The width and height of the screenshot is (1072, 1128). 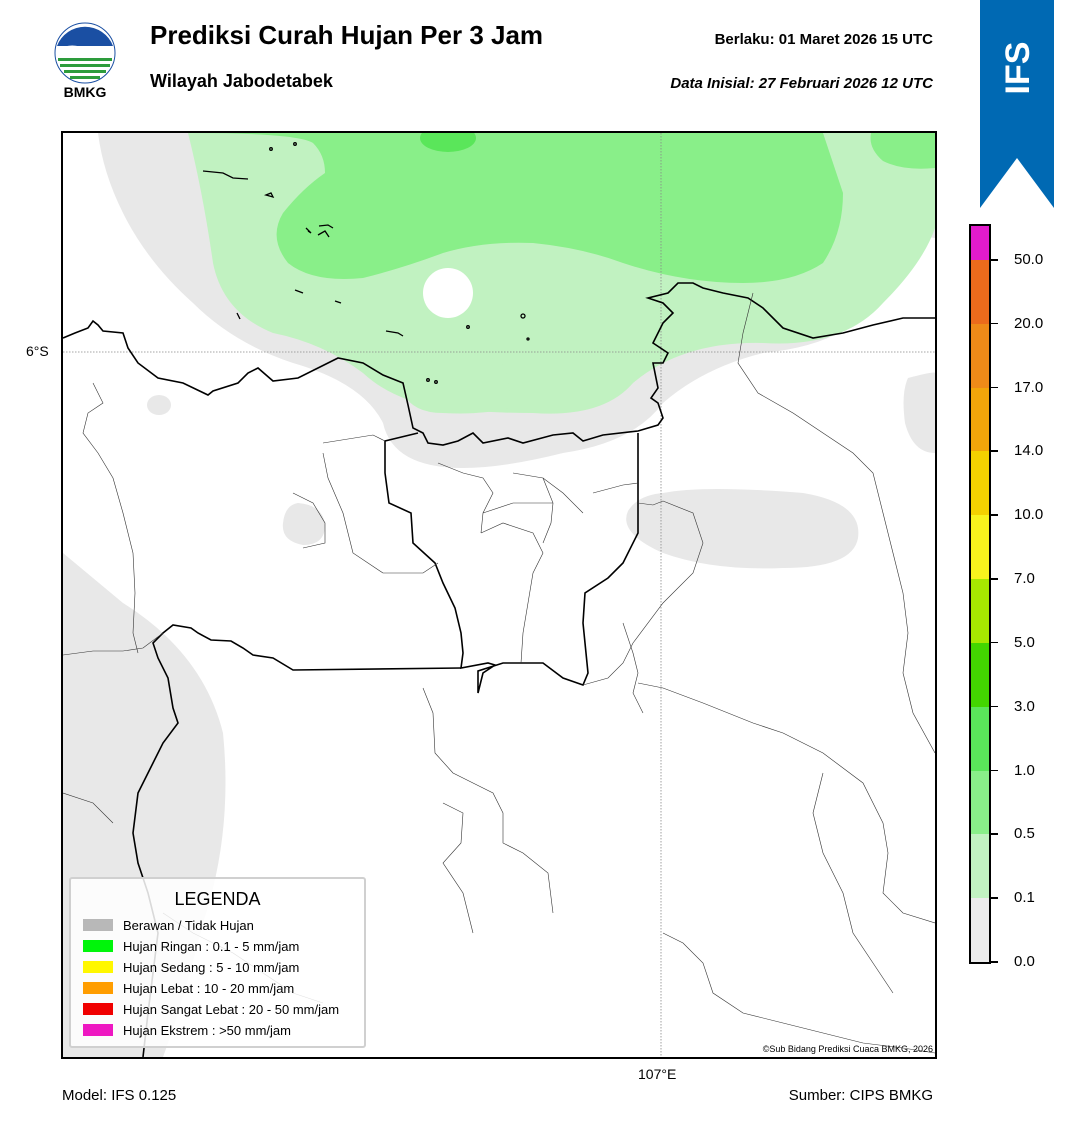 I want to click on colorbar-tick-label: 0.5, so click(x=1024, y=834).